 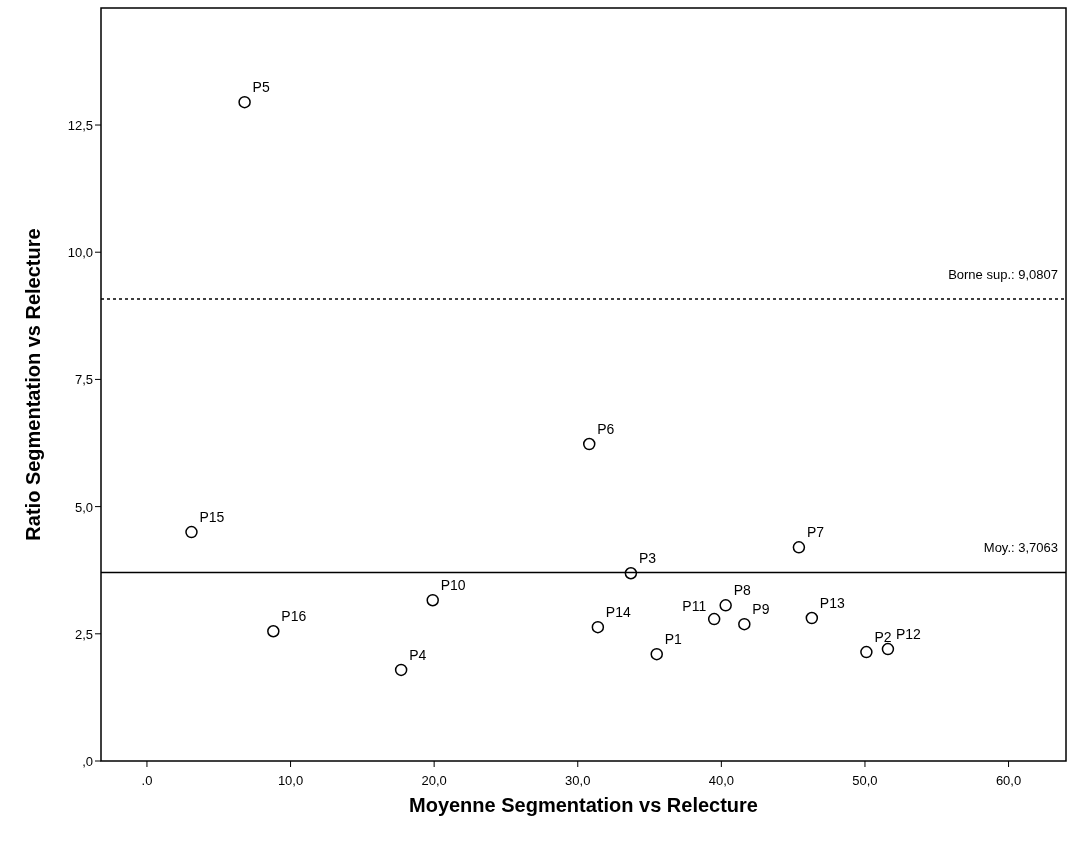 I want to click on annotation: P5, so click(x=261, y=87).